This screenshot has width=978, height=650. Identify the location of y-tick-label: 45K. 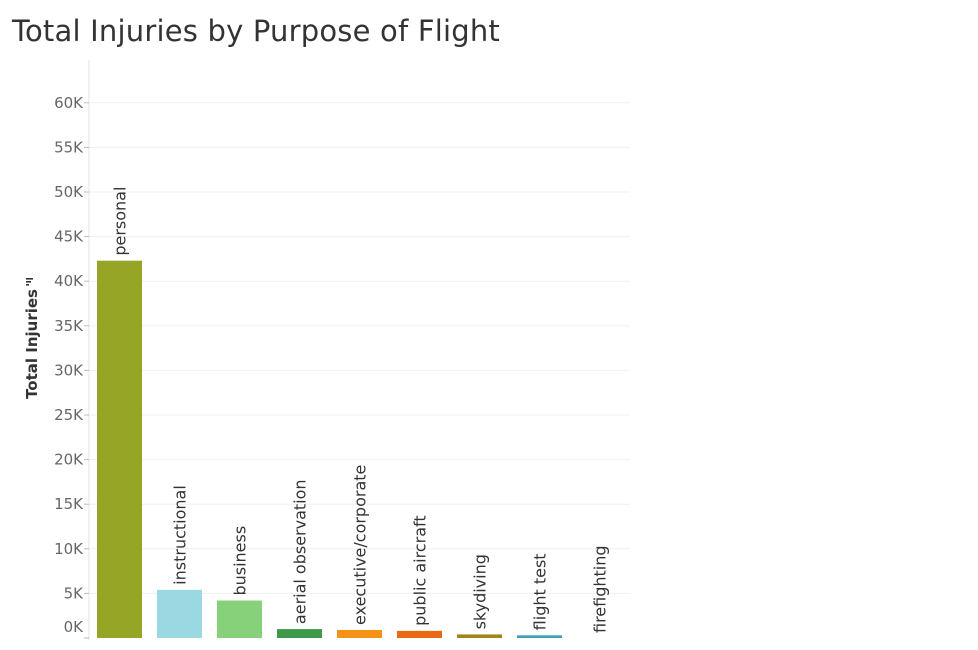
(69, 237).